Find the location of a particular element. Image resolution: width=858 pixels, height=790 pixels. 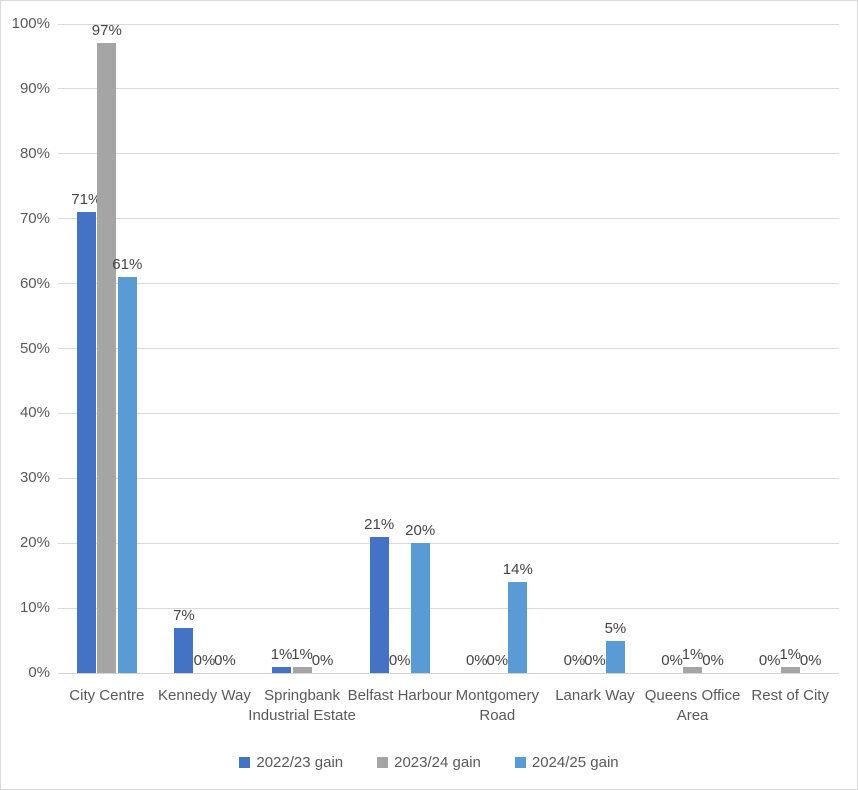

legend-label: 2023/24 gain is located at coordinates (437, 762).